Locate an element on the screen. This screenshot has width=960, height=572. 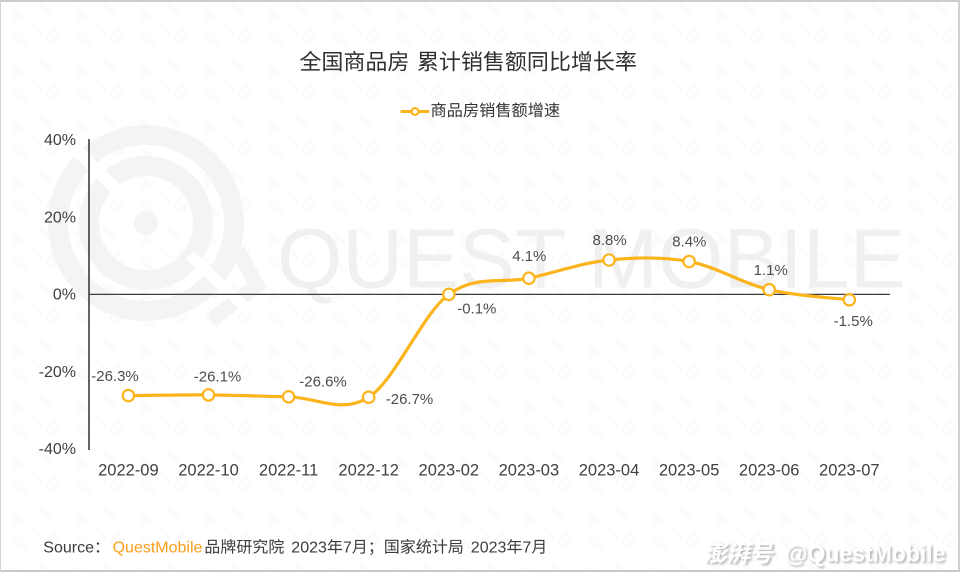
svg-text: 0% is located at coordinates (64, 295).